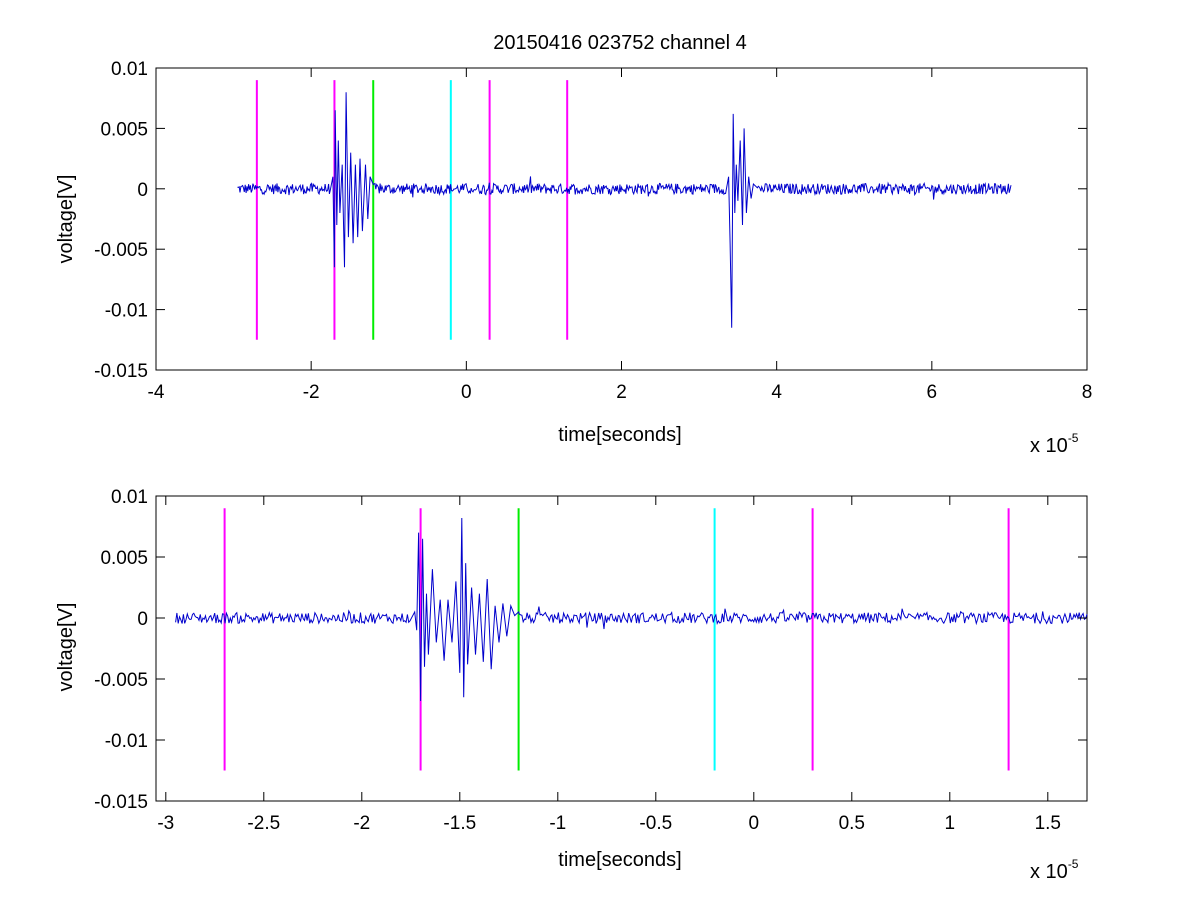 The width and height of the screenshot is (1200, 901). What do you see at coordinates (950, 823) in the screenshot?
I see `x-tick-label: 1` at bounding box center [950, 823].